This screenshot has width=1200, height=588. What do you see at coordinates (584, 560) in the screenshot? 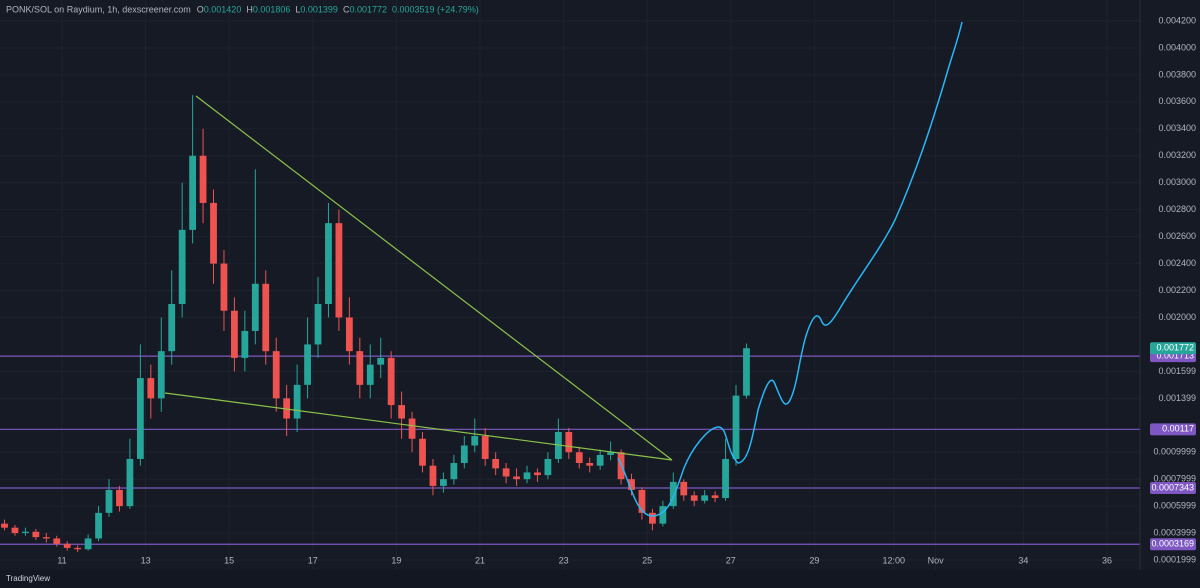
I see `x-axis: 11 13 15 17 19 21 23 25 27 29 12:00 Nov 34 36` at bounding box center [584, 560].